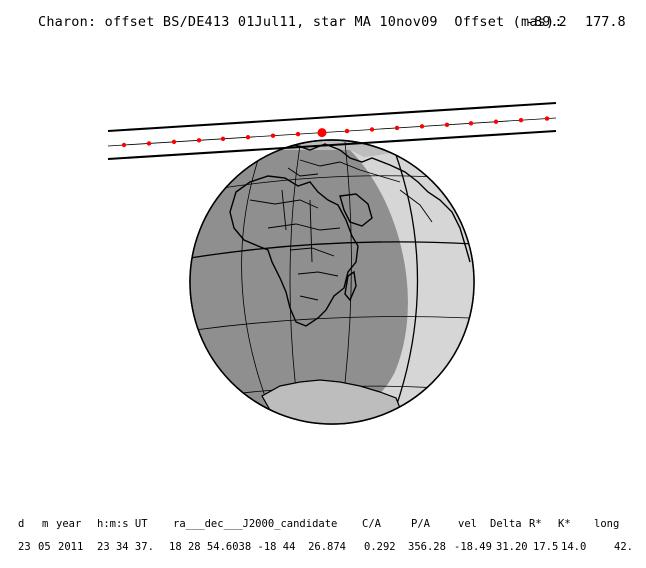 The height and width of the screenshot is (568, 646). I want to click on table-header-ca: C/A, so click(371, 524).